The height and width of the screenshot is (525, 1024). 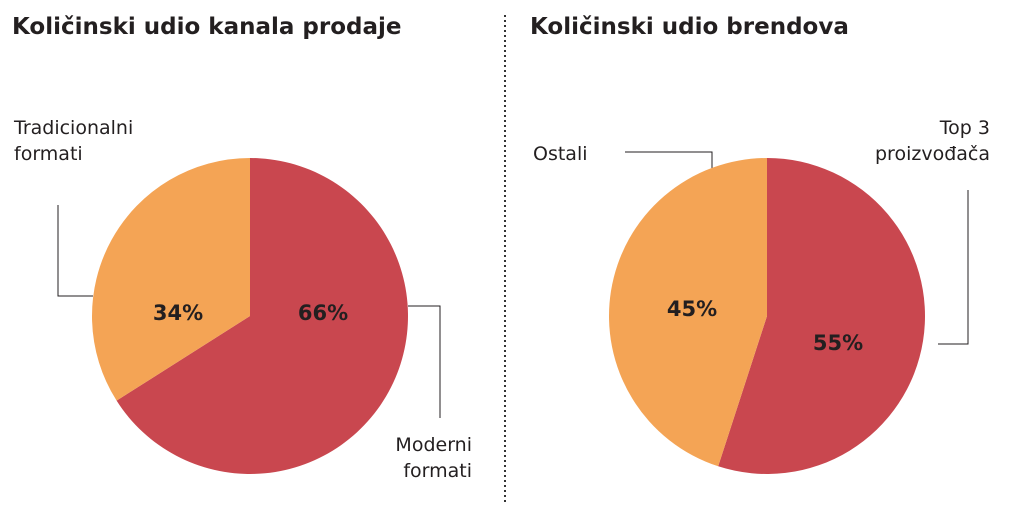 I want to click on value-label: 45%, so click(x=692, y=309).